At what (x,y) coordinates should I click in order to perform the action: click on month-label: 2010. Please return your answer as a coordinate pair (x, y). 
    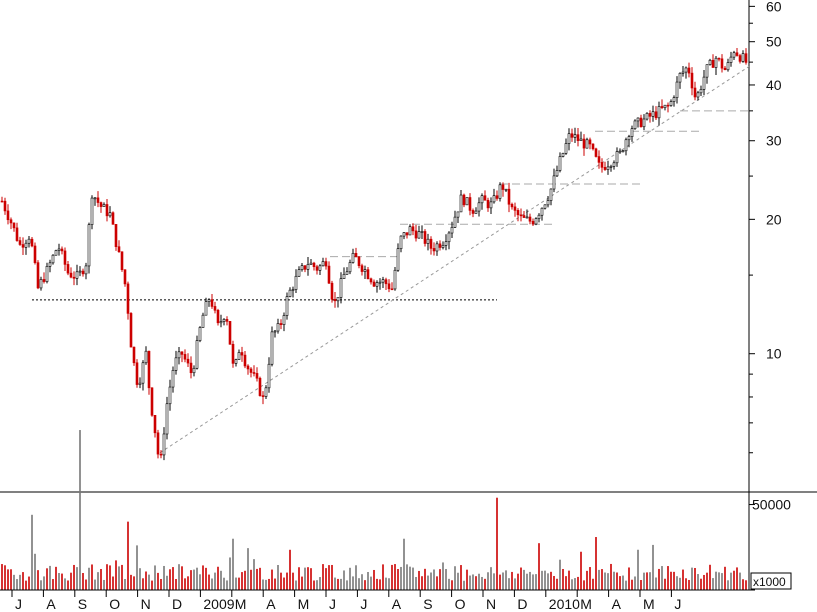
    Looking at the image, I should click on (564, 604).